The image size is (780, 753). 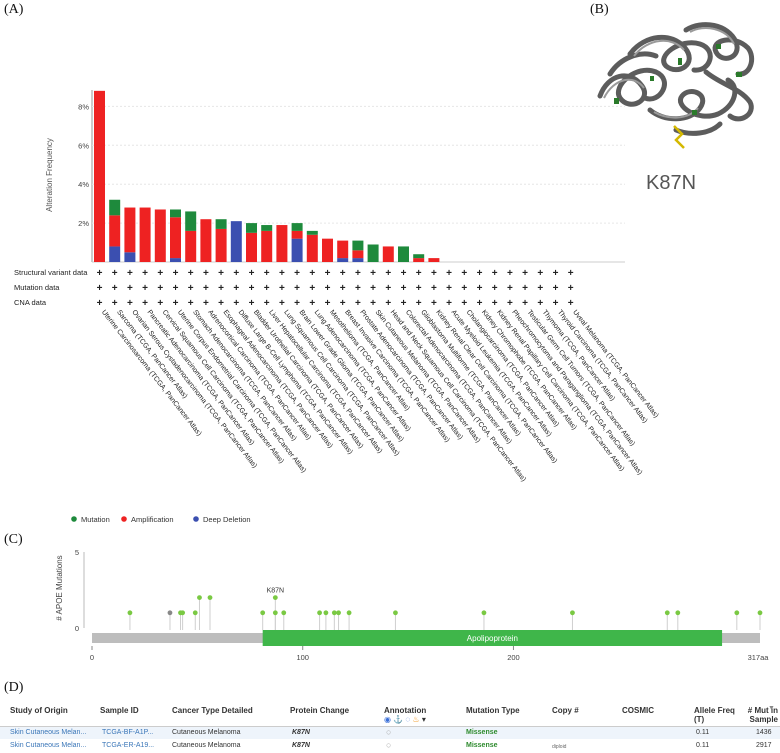 What do you see at coordinates (771, 708) in the screenshot?
I see `sort-descending-icon: ▼` at bounding box center [771, 708].